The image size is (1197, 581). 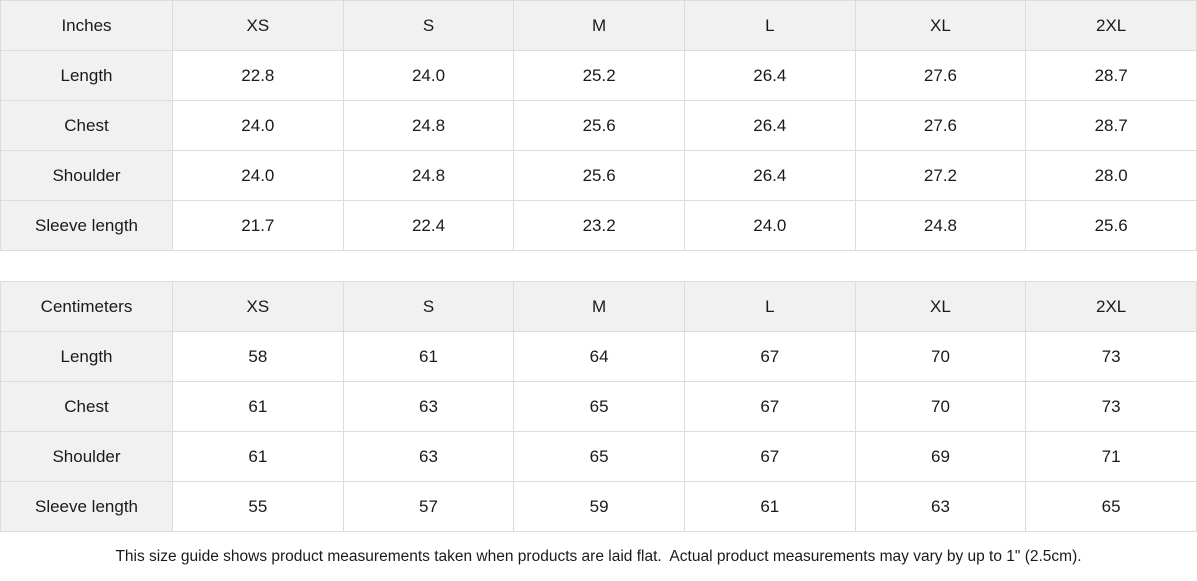 What do you see at coordinates (940, 175) in the screenshot?
I see `table-cell: 27.2` at bounding box center [940, 175].